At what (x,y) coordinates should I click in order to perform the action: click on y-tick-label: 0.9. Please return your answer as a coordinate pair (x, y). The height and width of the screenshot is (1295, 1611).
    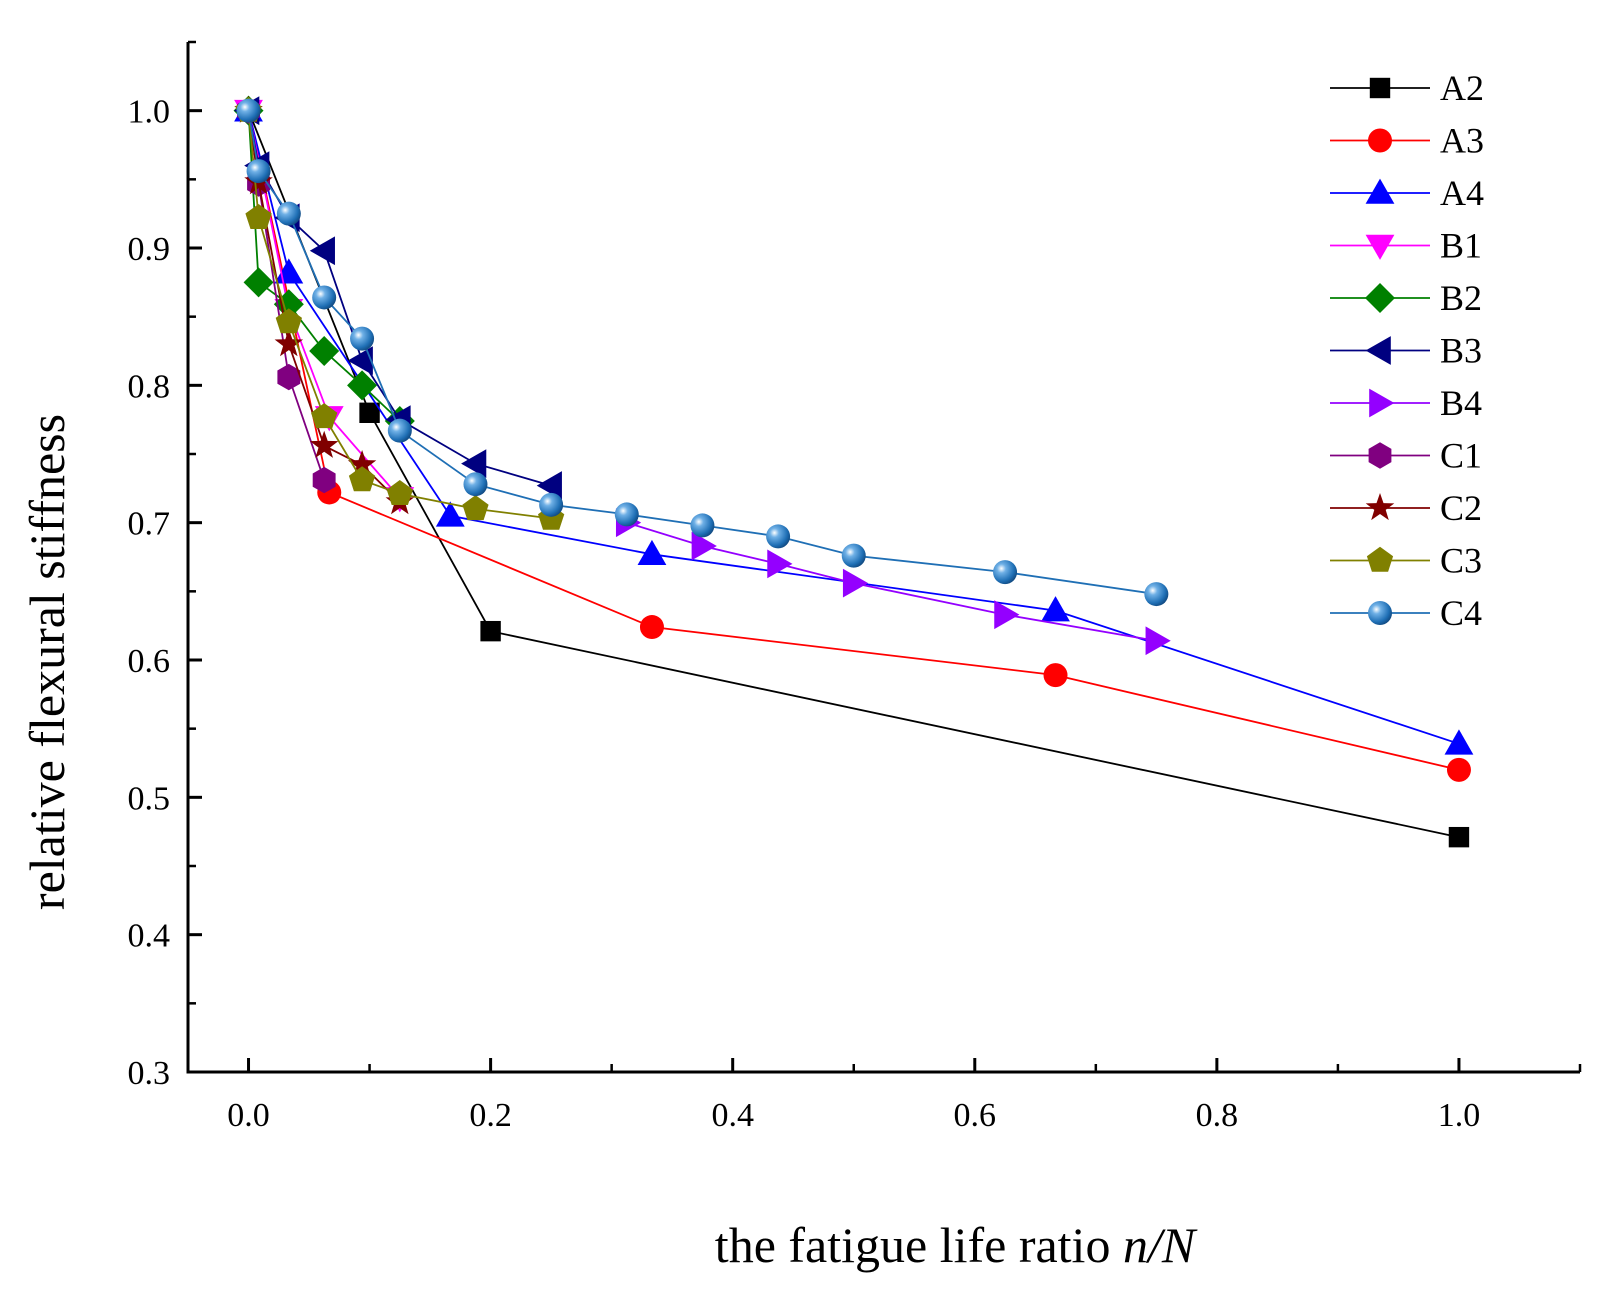
    Looking at the image, I should click on (149, 249).